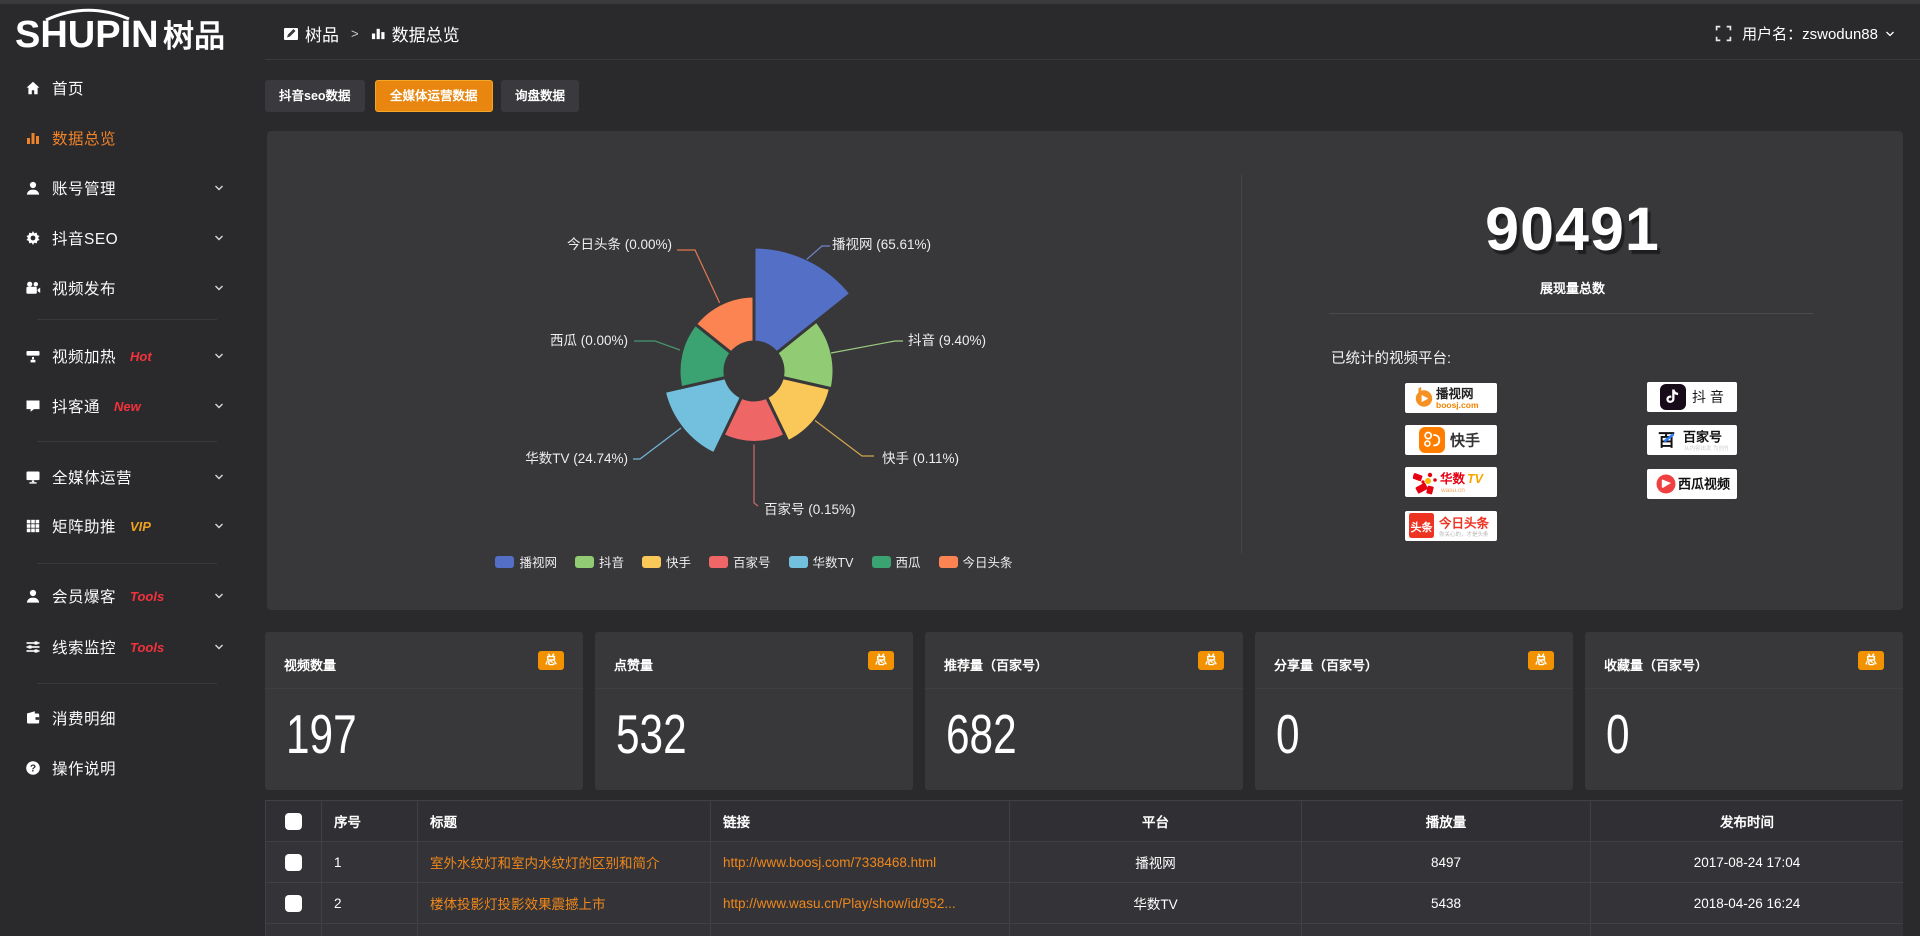 The image size is (1920, 936). I want to click on svg-text: 今日头条, so click(1464, 523).